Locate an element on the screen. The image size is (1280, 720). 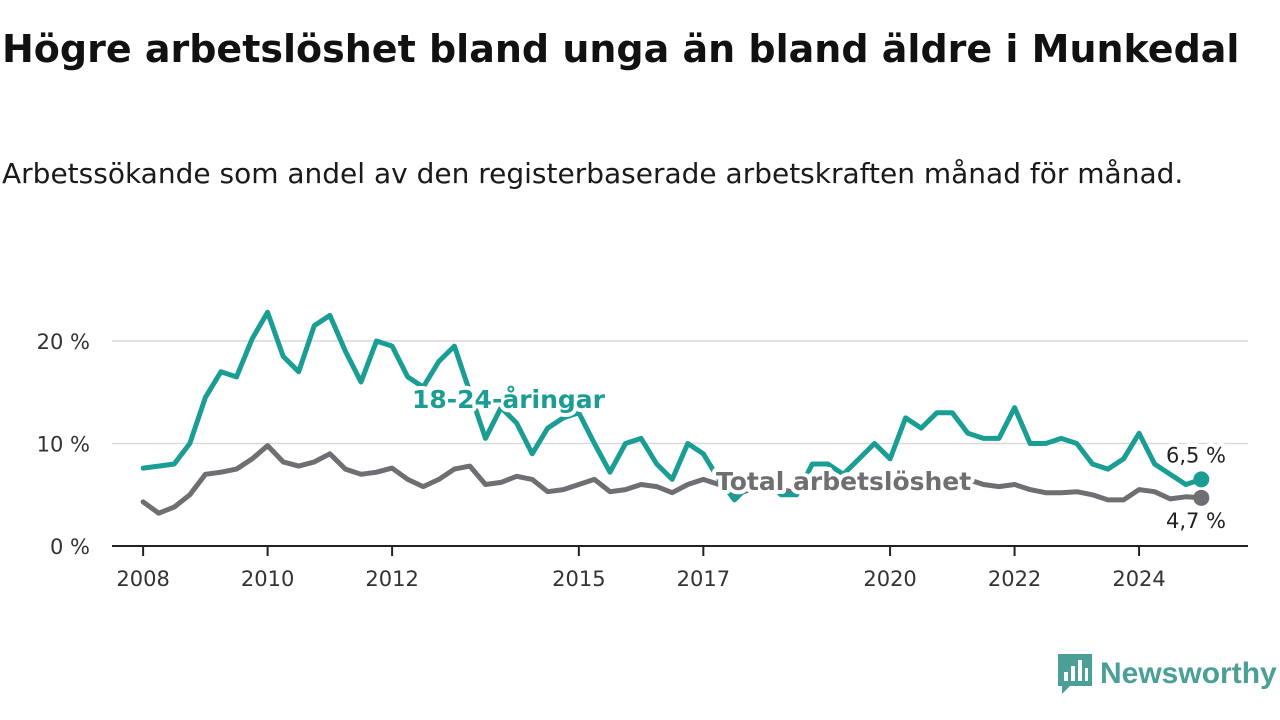
x-tick-label: 2010 is located at coordinates (267, 579).